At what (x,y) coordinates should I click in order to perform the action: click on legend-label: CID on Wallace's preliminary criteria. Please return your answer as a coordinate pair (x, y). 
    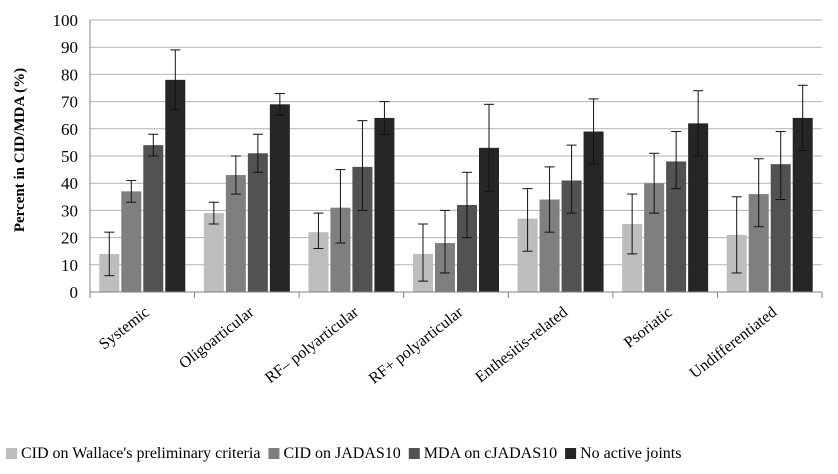
    Looking at the image, I should click on (140, 453).